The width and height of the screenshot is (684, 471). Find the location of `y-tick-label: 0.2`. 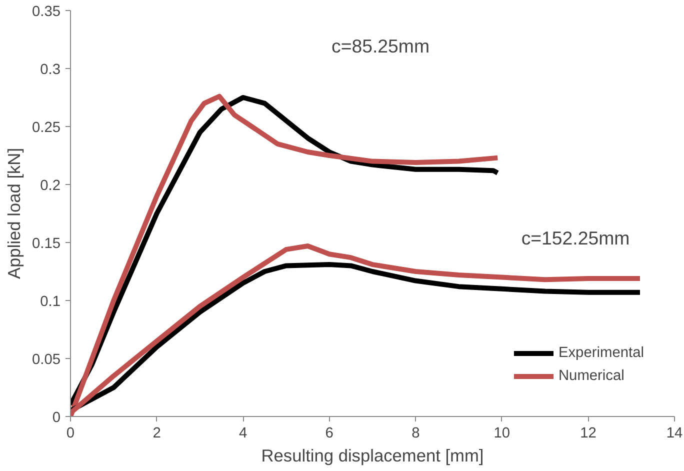

y-tick-label: 0.2 is located at coordinates (50, 186).